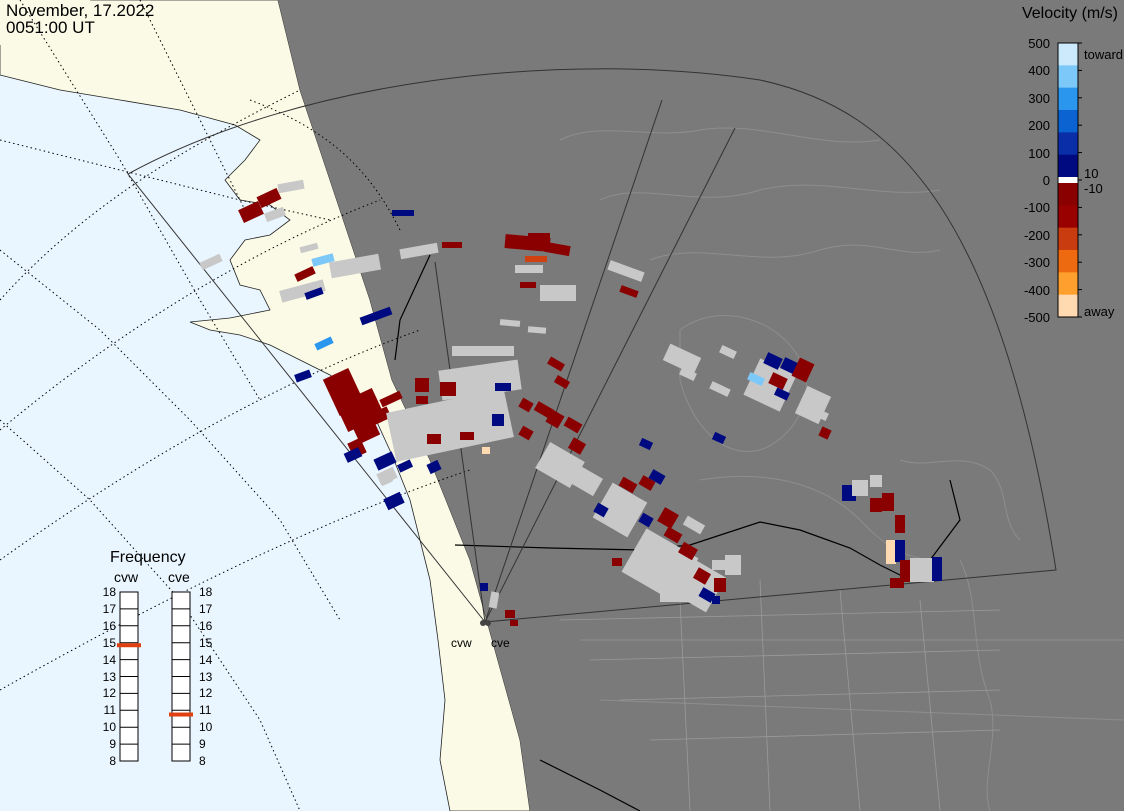 This screenshot has width=1124, height=811. Describe the element at coordinates (1069, 13) in the screenshot. I see `velocity-title: Velocity (m/s)` at that location.